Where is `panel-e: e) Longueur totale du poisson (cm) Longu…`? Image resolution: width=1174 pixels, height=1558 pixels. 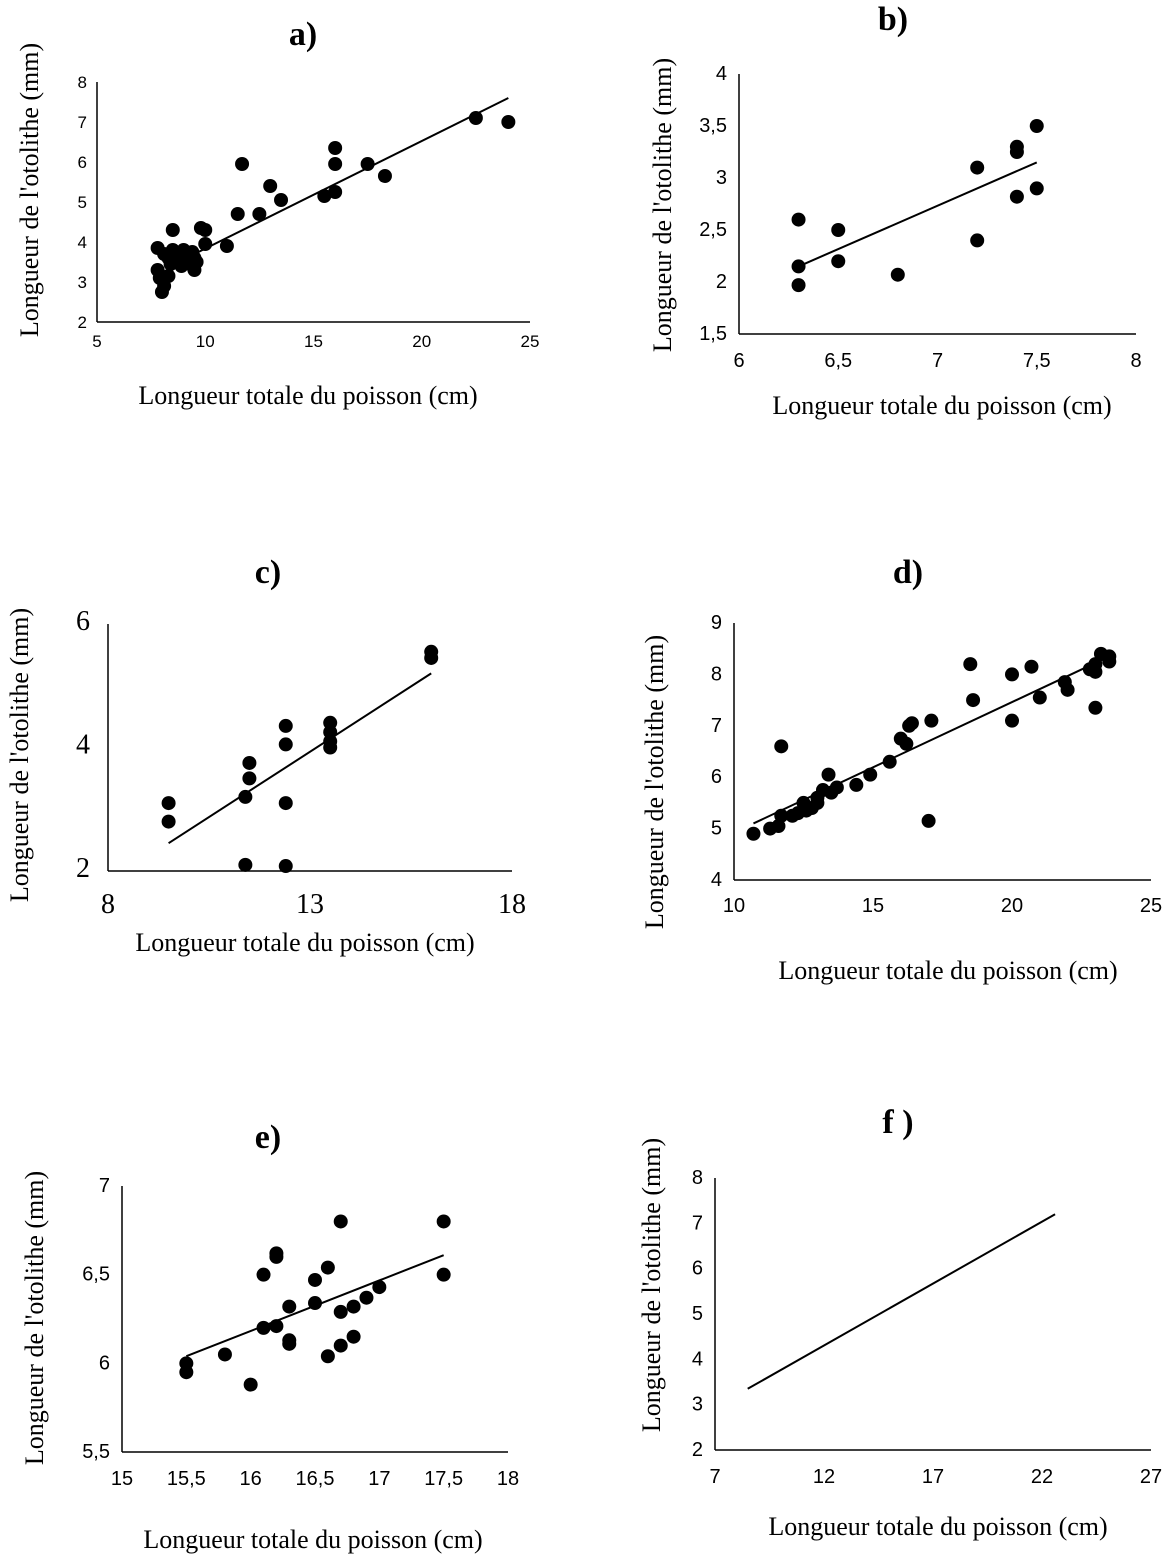
panel-e: e) Longueur totale du poisson (cm) Longu… is located at coordinates (269, 1336).